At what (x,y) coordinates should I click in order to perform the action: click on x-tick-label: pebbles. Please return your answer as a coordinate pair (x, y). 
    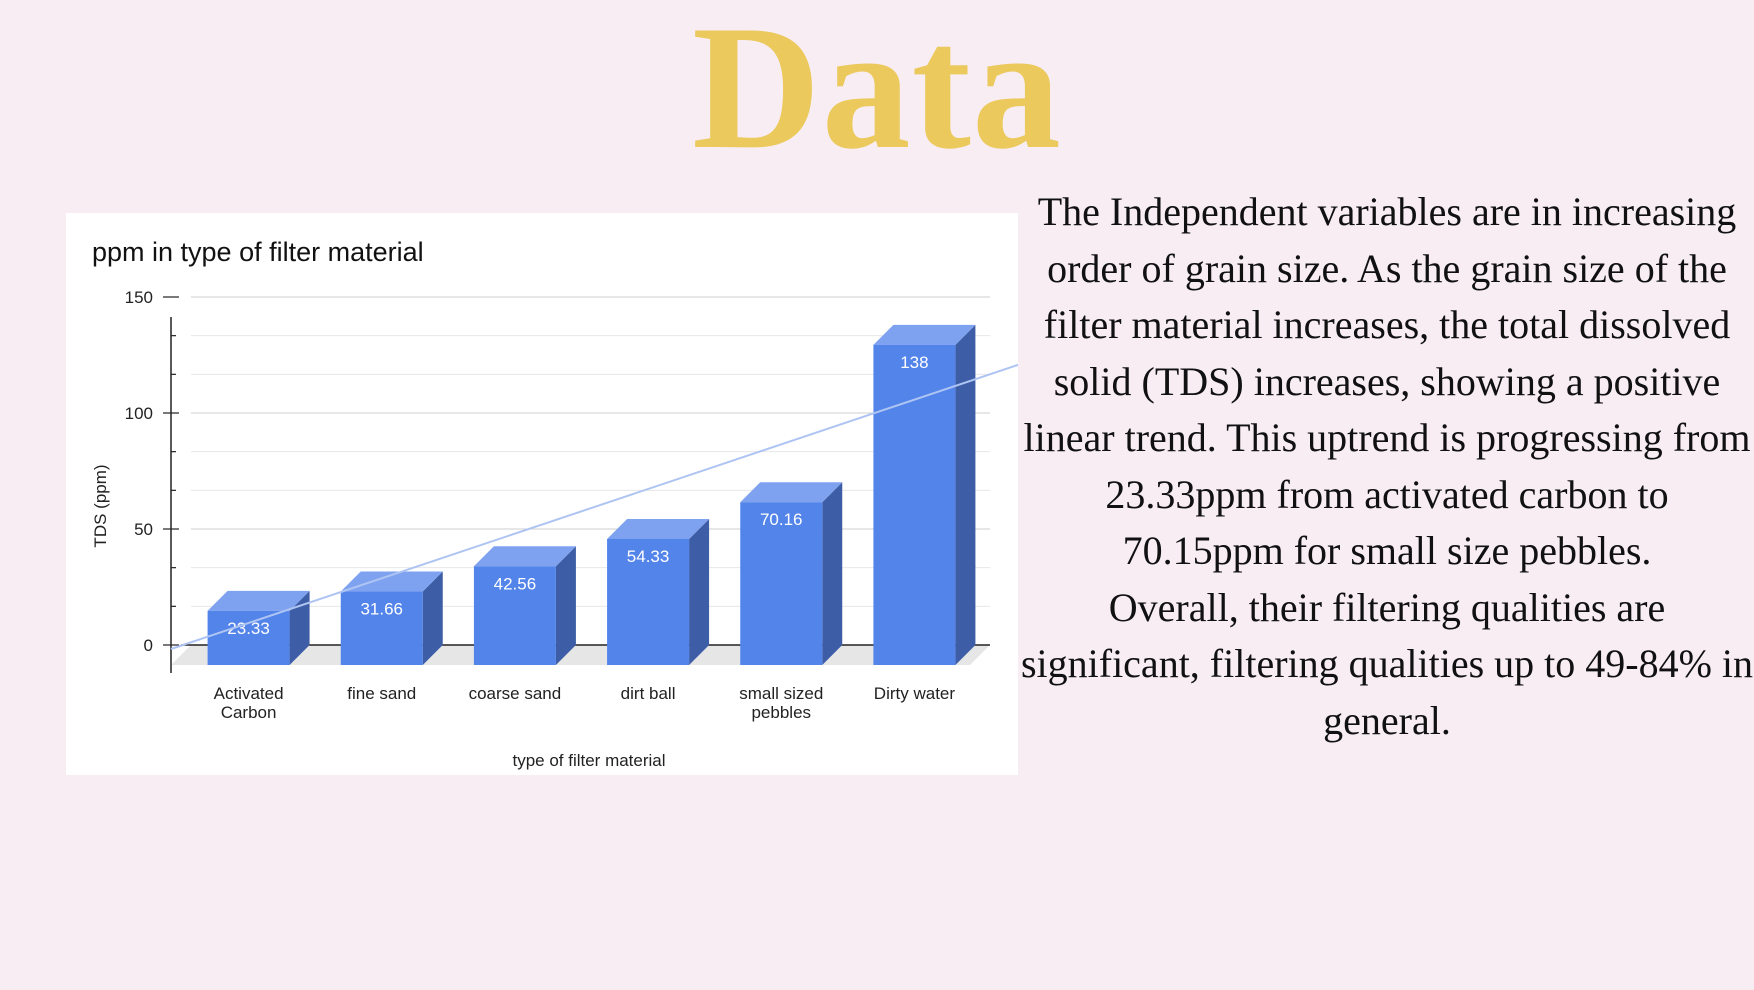
    Looking at the image, I should click on (781, 712).